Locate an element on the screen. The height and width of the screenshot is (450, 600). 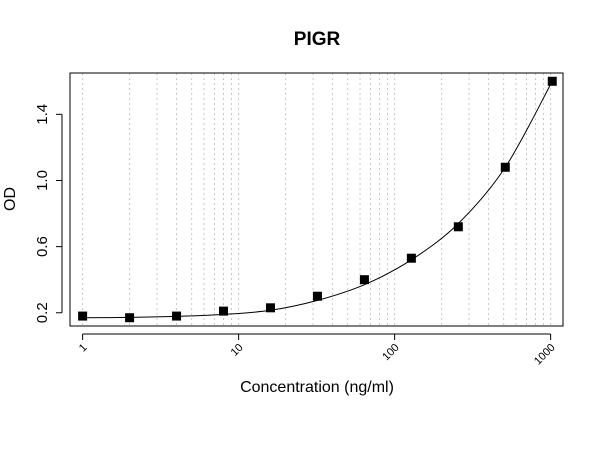
x-tick-label: 10 is located at coordinates (237, 350).